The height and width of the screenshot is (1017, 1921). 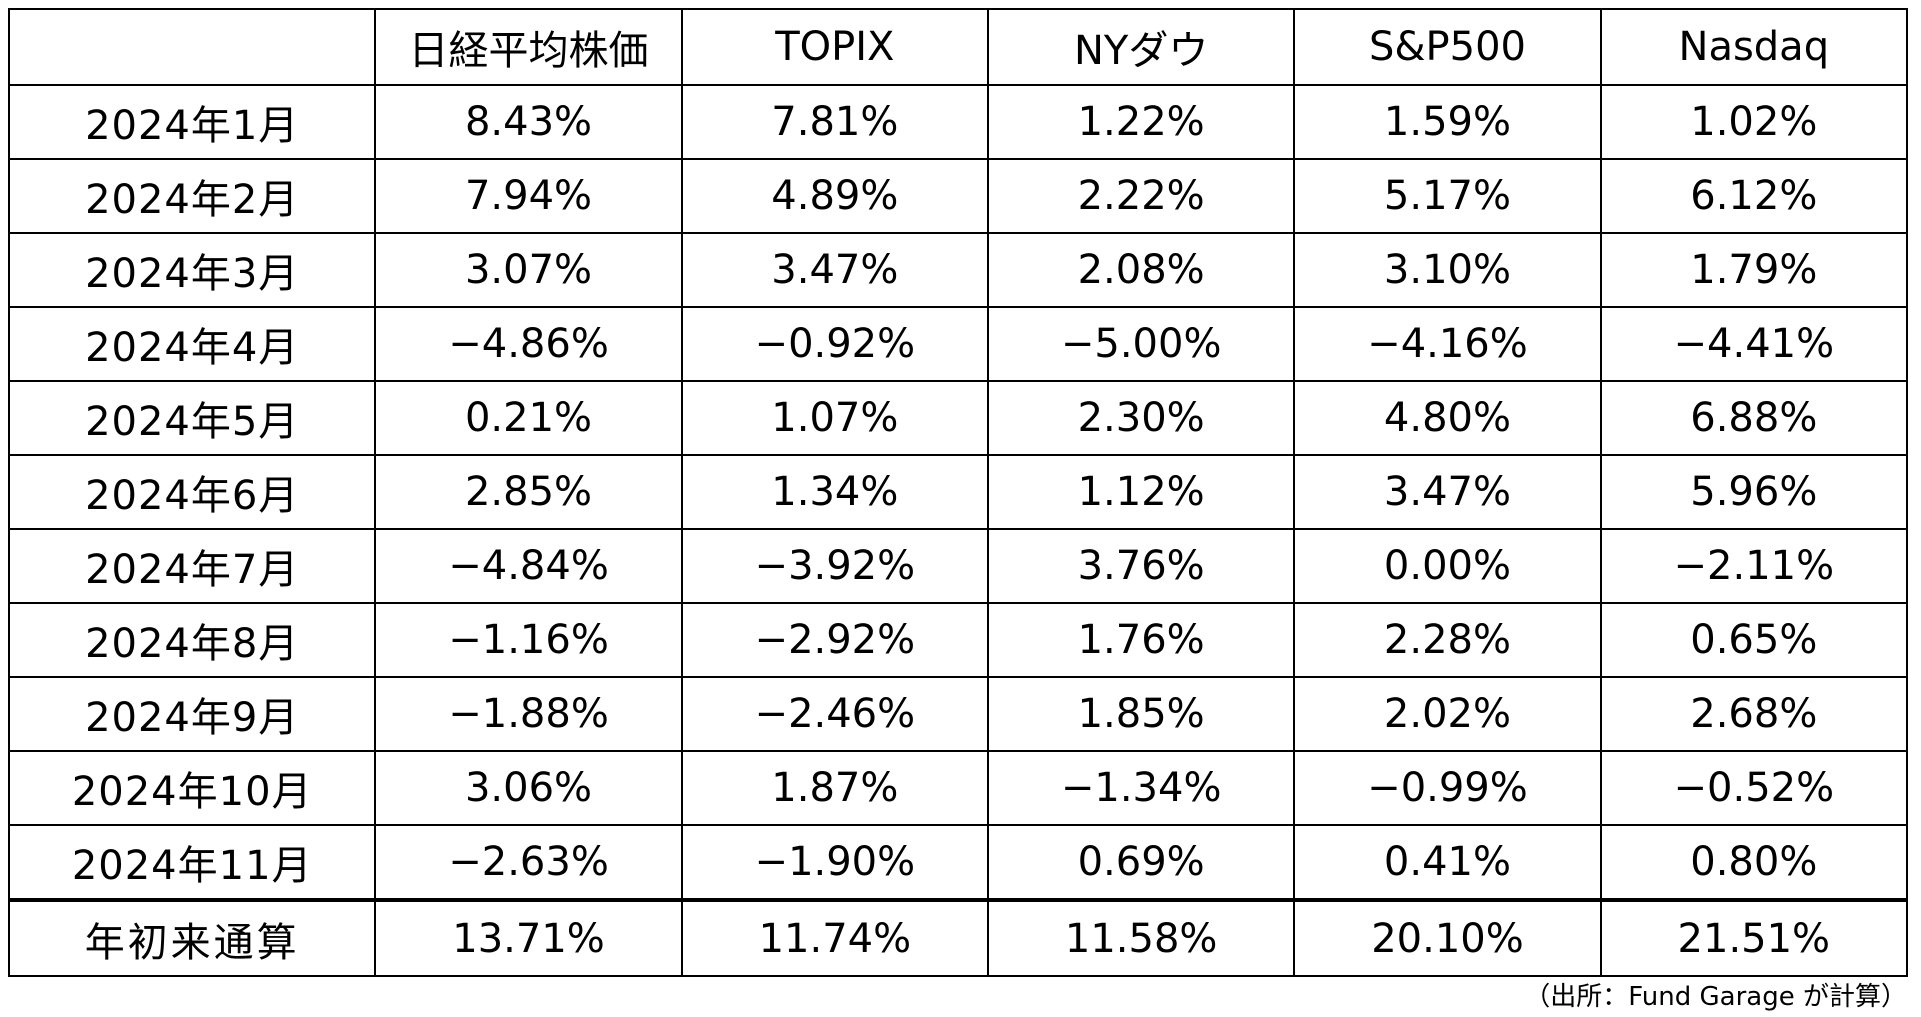 I want to click on row-label: 2024年3月, so click(x=192, y=270).